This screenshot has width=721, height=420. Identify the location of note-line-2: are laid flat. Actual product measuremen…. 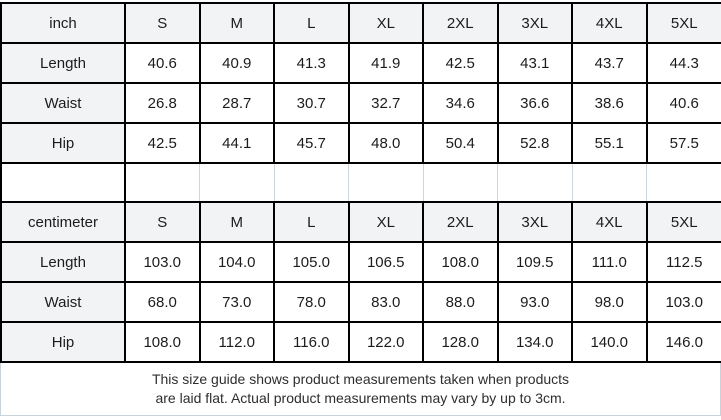
(360, 398).